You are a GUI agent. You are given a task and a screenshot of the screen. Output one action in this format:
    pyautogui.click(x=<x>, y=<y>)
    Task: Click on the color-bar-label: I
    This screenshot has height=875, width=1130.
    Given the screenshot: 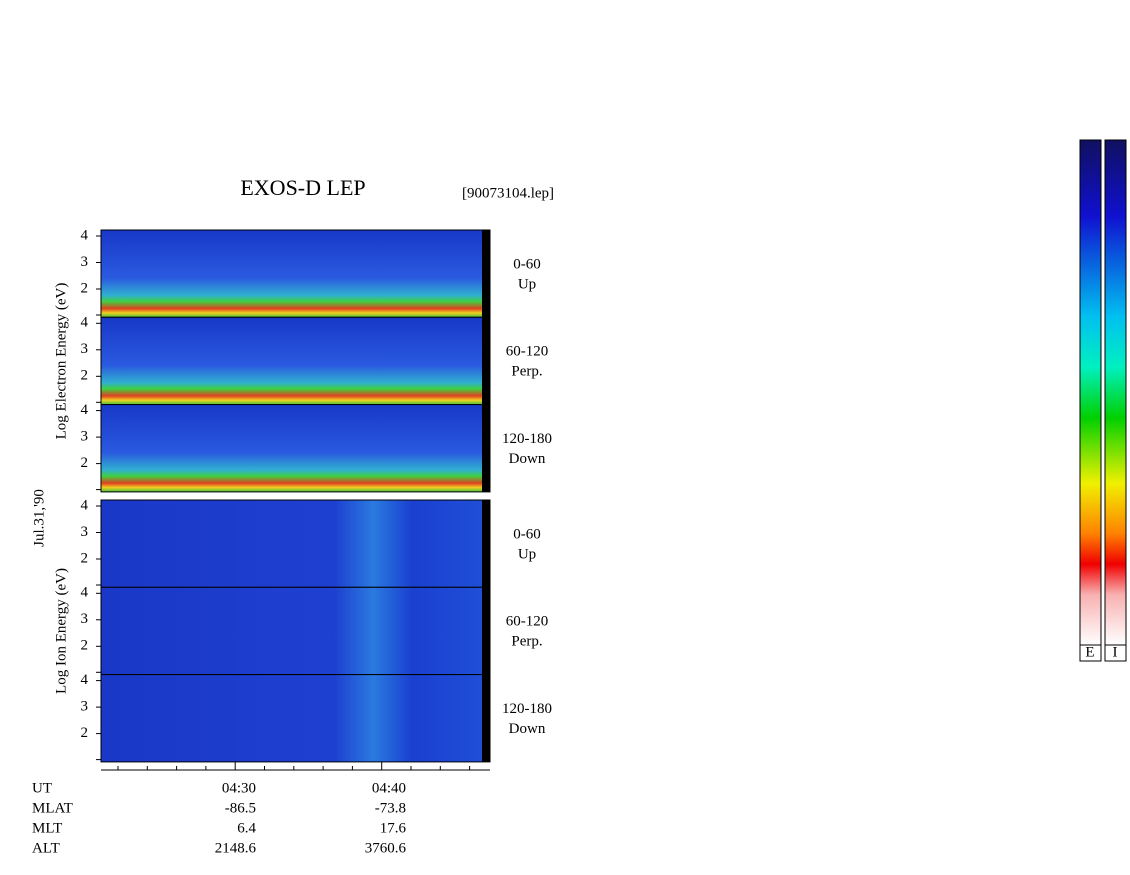 What is the action you would take?
    pyautogui.click(x=1115, y=652)
    